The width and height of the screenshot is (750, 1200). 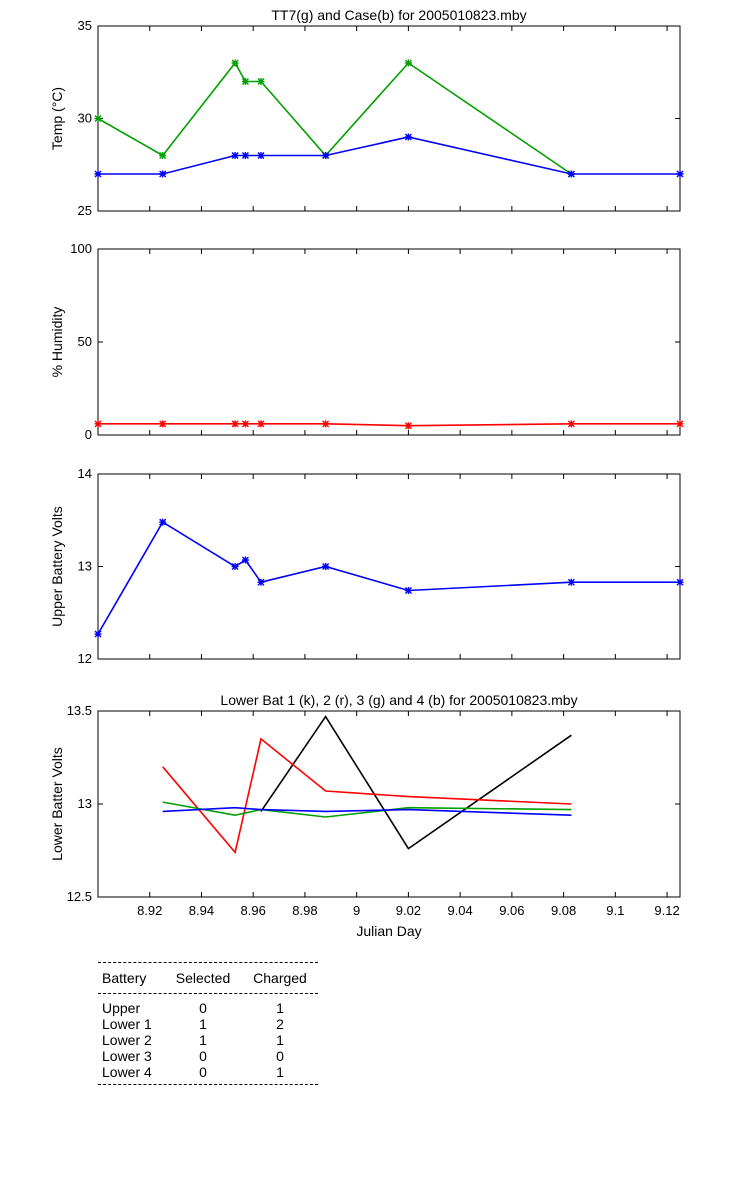 I want to click on x-tick-label: 9.1, so click(x=615, y=910).